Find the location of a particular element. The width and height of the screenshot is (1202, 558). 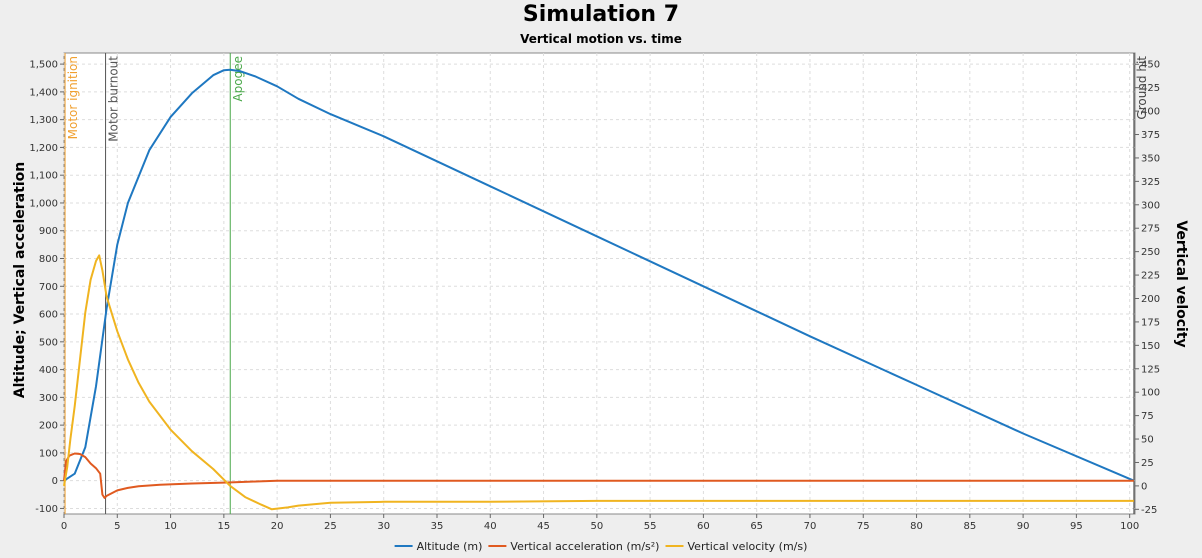

y-left-tick-label: 1,400 is located at coordinates (43, 92).